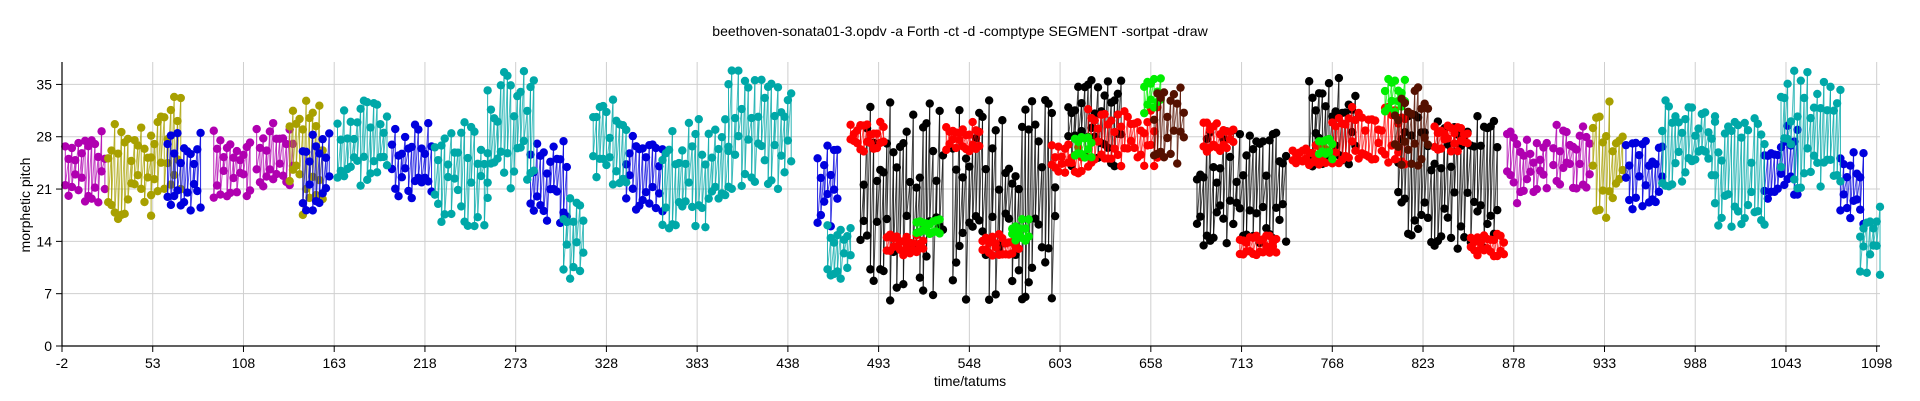 The width and height of the screenshot is (1920, 401). Describe the element at coordinates (1020, 230) in the screenshot. I see `series-segment-green` at that location.